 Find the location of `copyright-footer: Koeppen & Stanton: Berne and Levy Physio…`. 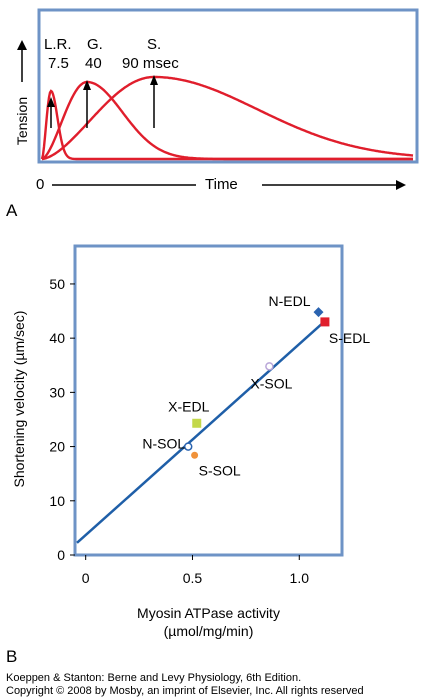

copyright-footer: Koeppen & Stanton: Berne and Levy Physio… is located at coordinates (185, 685).